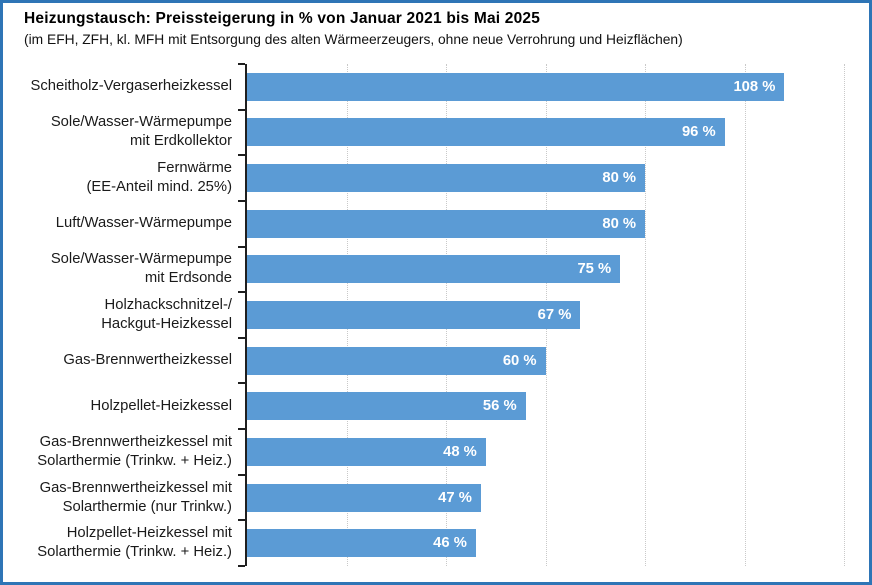 The height and width of the screenshot is (585, 872). I want to click on value-label: 60 %, so click(519, 360).